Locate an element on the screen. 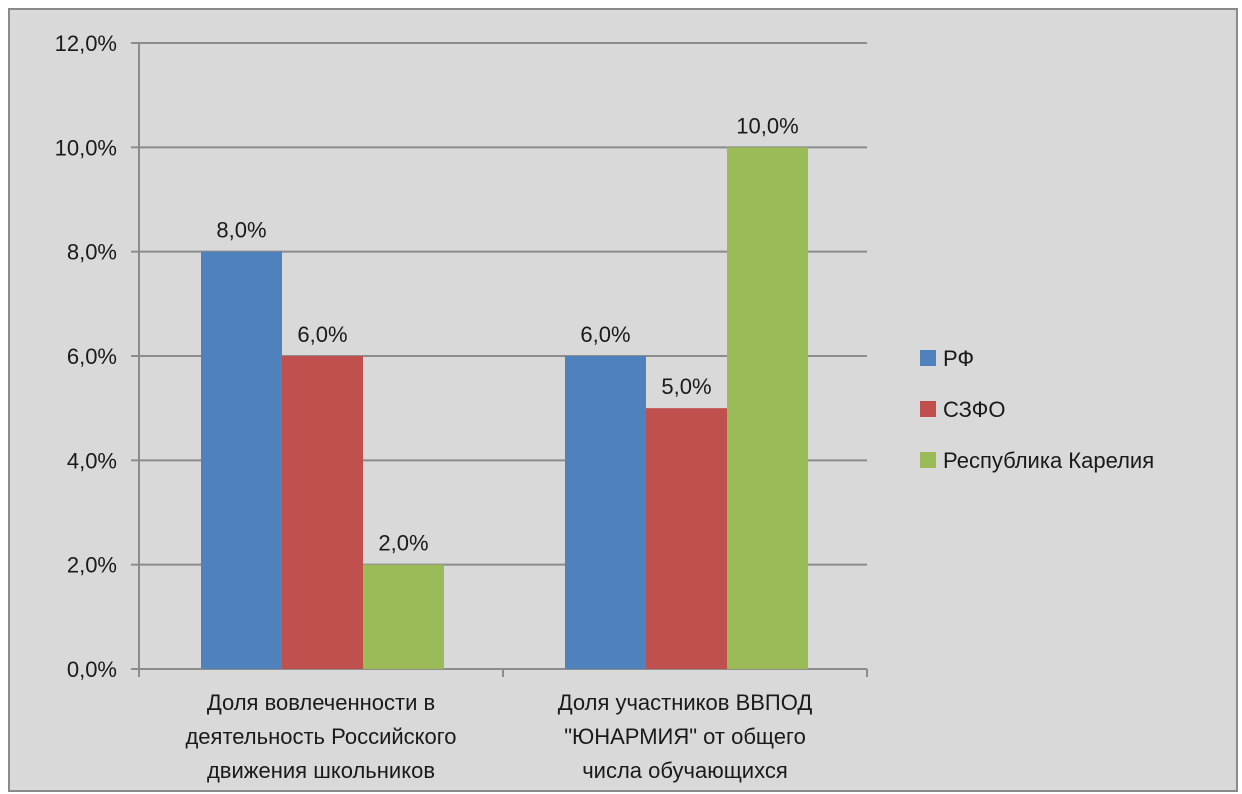 The width and height of the screenshot is (1242, 794). data-label: 2,0% is located at coordinates (403, 543).